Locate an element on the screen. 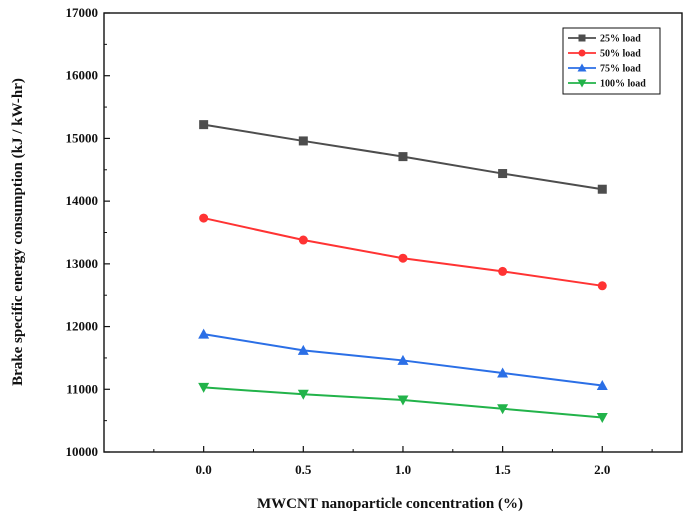 The height and width of the screenshot is (517, 685). x-tick-label: 0.5 is located at coordinates (303, 469).